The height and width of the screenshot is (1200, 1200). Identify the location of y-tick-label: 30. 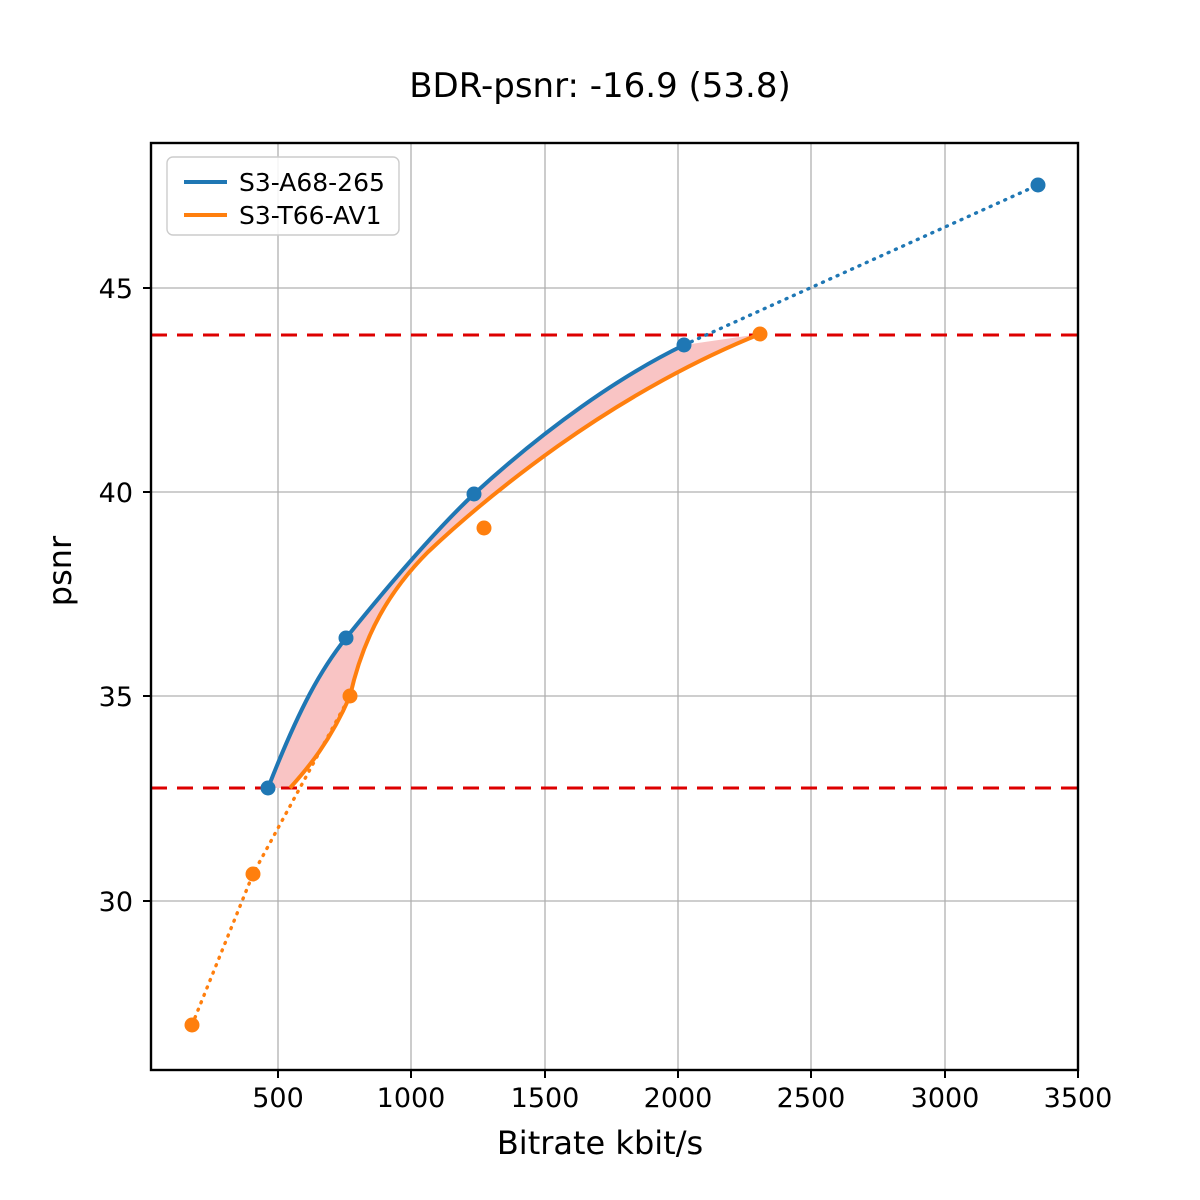
(116, 902).